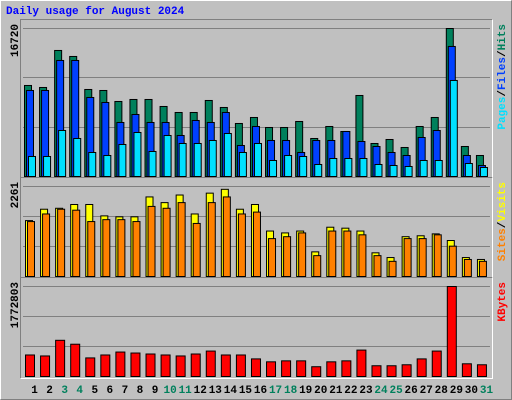 The image size is (512, 400). Describe the element at coordinates (471, 391) in the screenshot. I see `x-tick-label: 30` at that location.